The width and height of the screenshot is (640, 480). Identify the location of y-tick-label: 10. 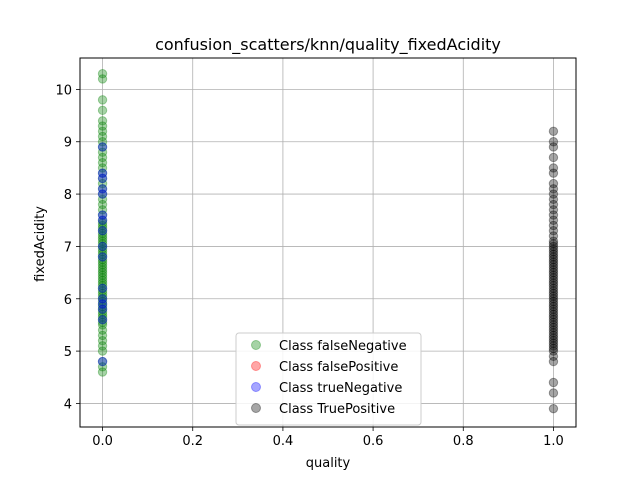
(63, 90).